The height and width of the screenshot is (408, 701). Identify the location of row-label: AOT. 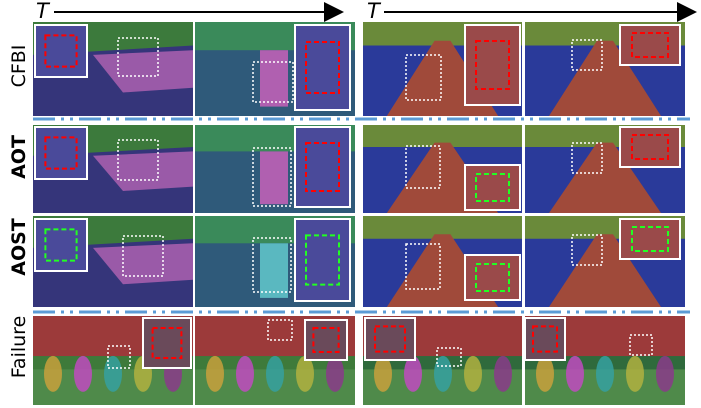
(19, 157).